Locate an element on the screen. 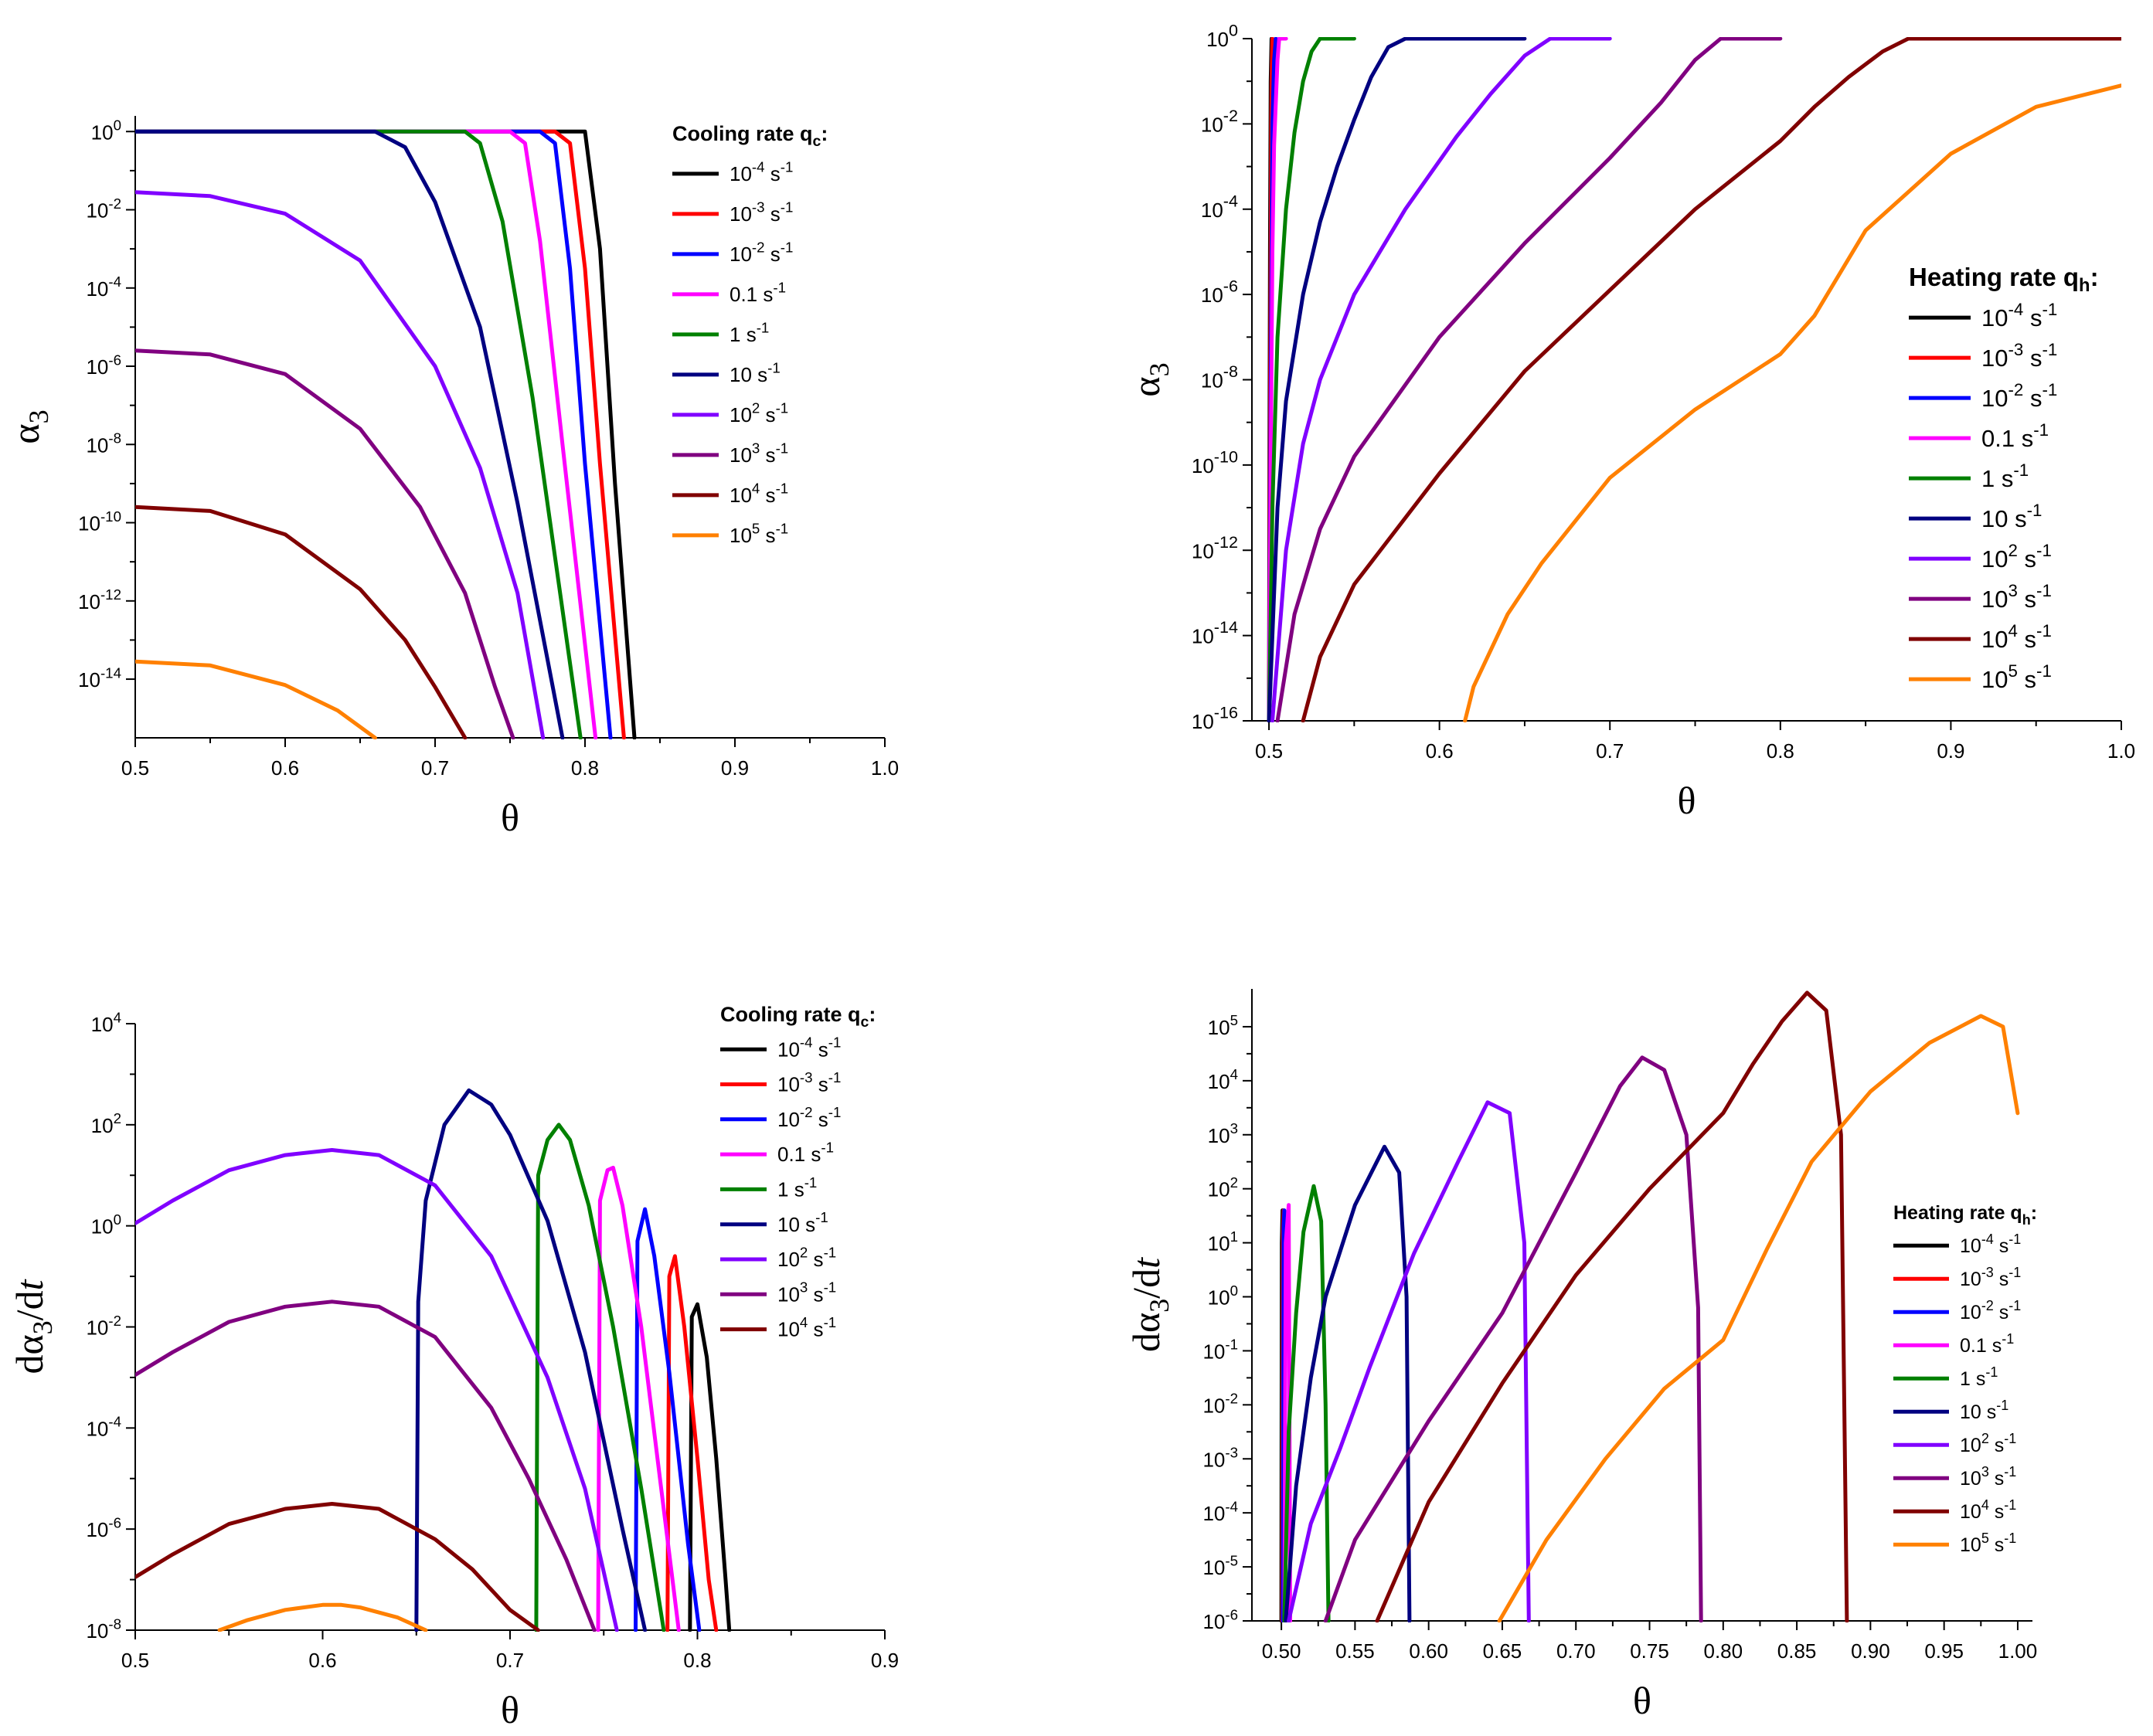 This screenshot has width=2153, height=1736. legend-entry-label: 105 s-1 is located at coordinates (759, 533).